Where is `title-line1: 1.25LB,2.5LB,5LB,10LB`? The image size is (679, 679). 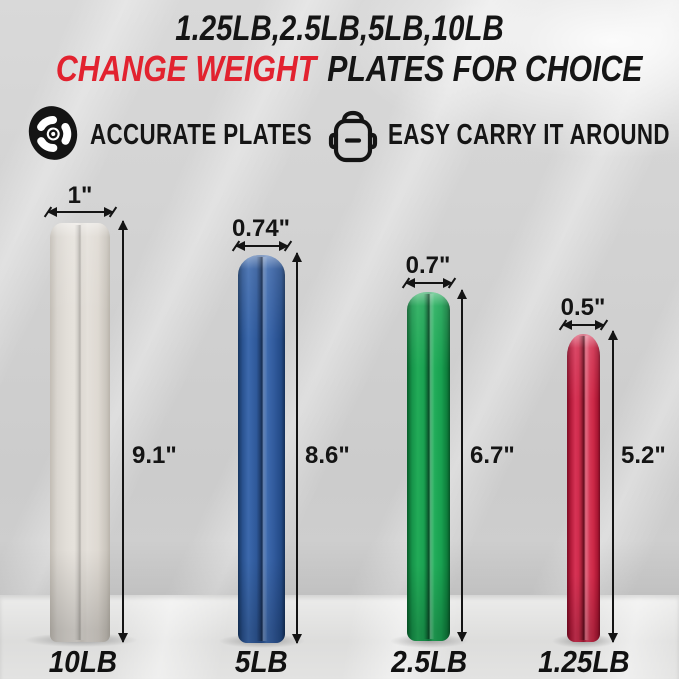
title-line1: 1.25LB,2.5LB,5LB,10LB is located at coordinates (339, 29).